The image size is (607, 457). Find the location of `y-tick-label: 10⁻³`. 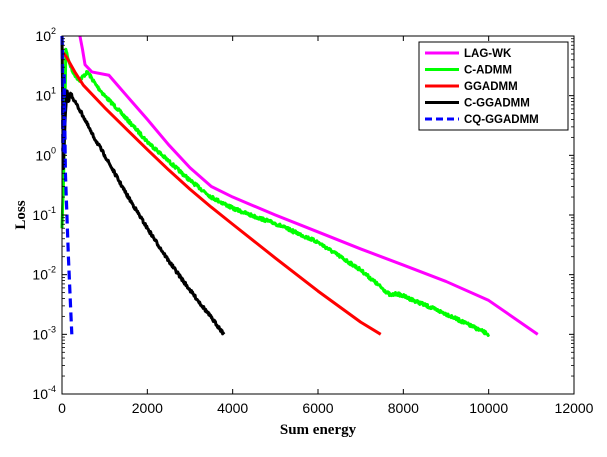

y-tick-label: 10⁻³ is located at coordinates (44, 333).